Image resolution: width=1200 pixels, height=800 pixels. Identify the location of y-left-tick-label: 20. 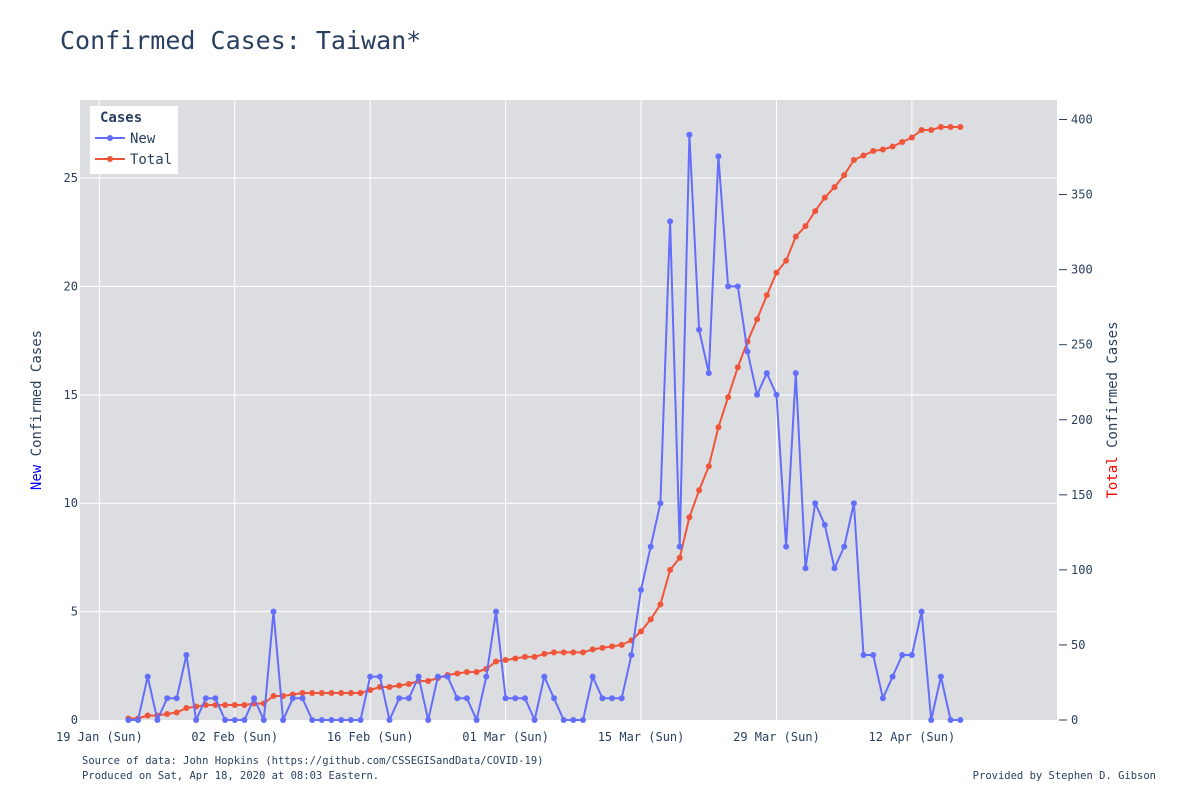
(71, 286).